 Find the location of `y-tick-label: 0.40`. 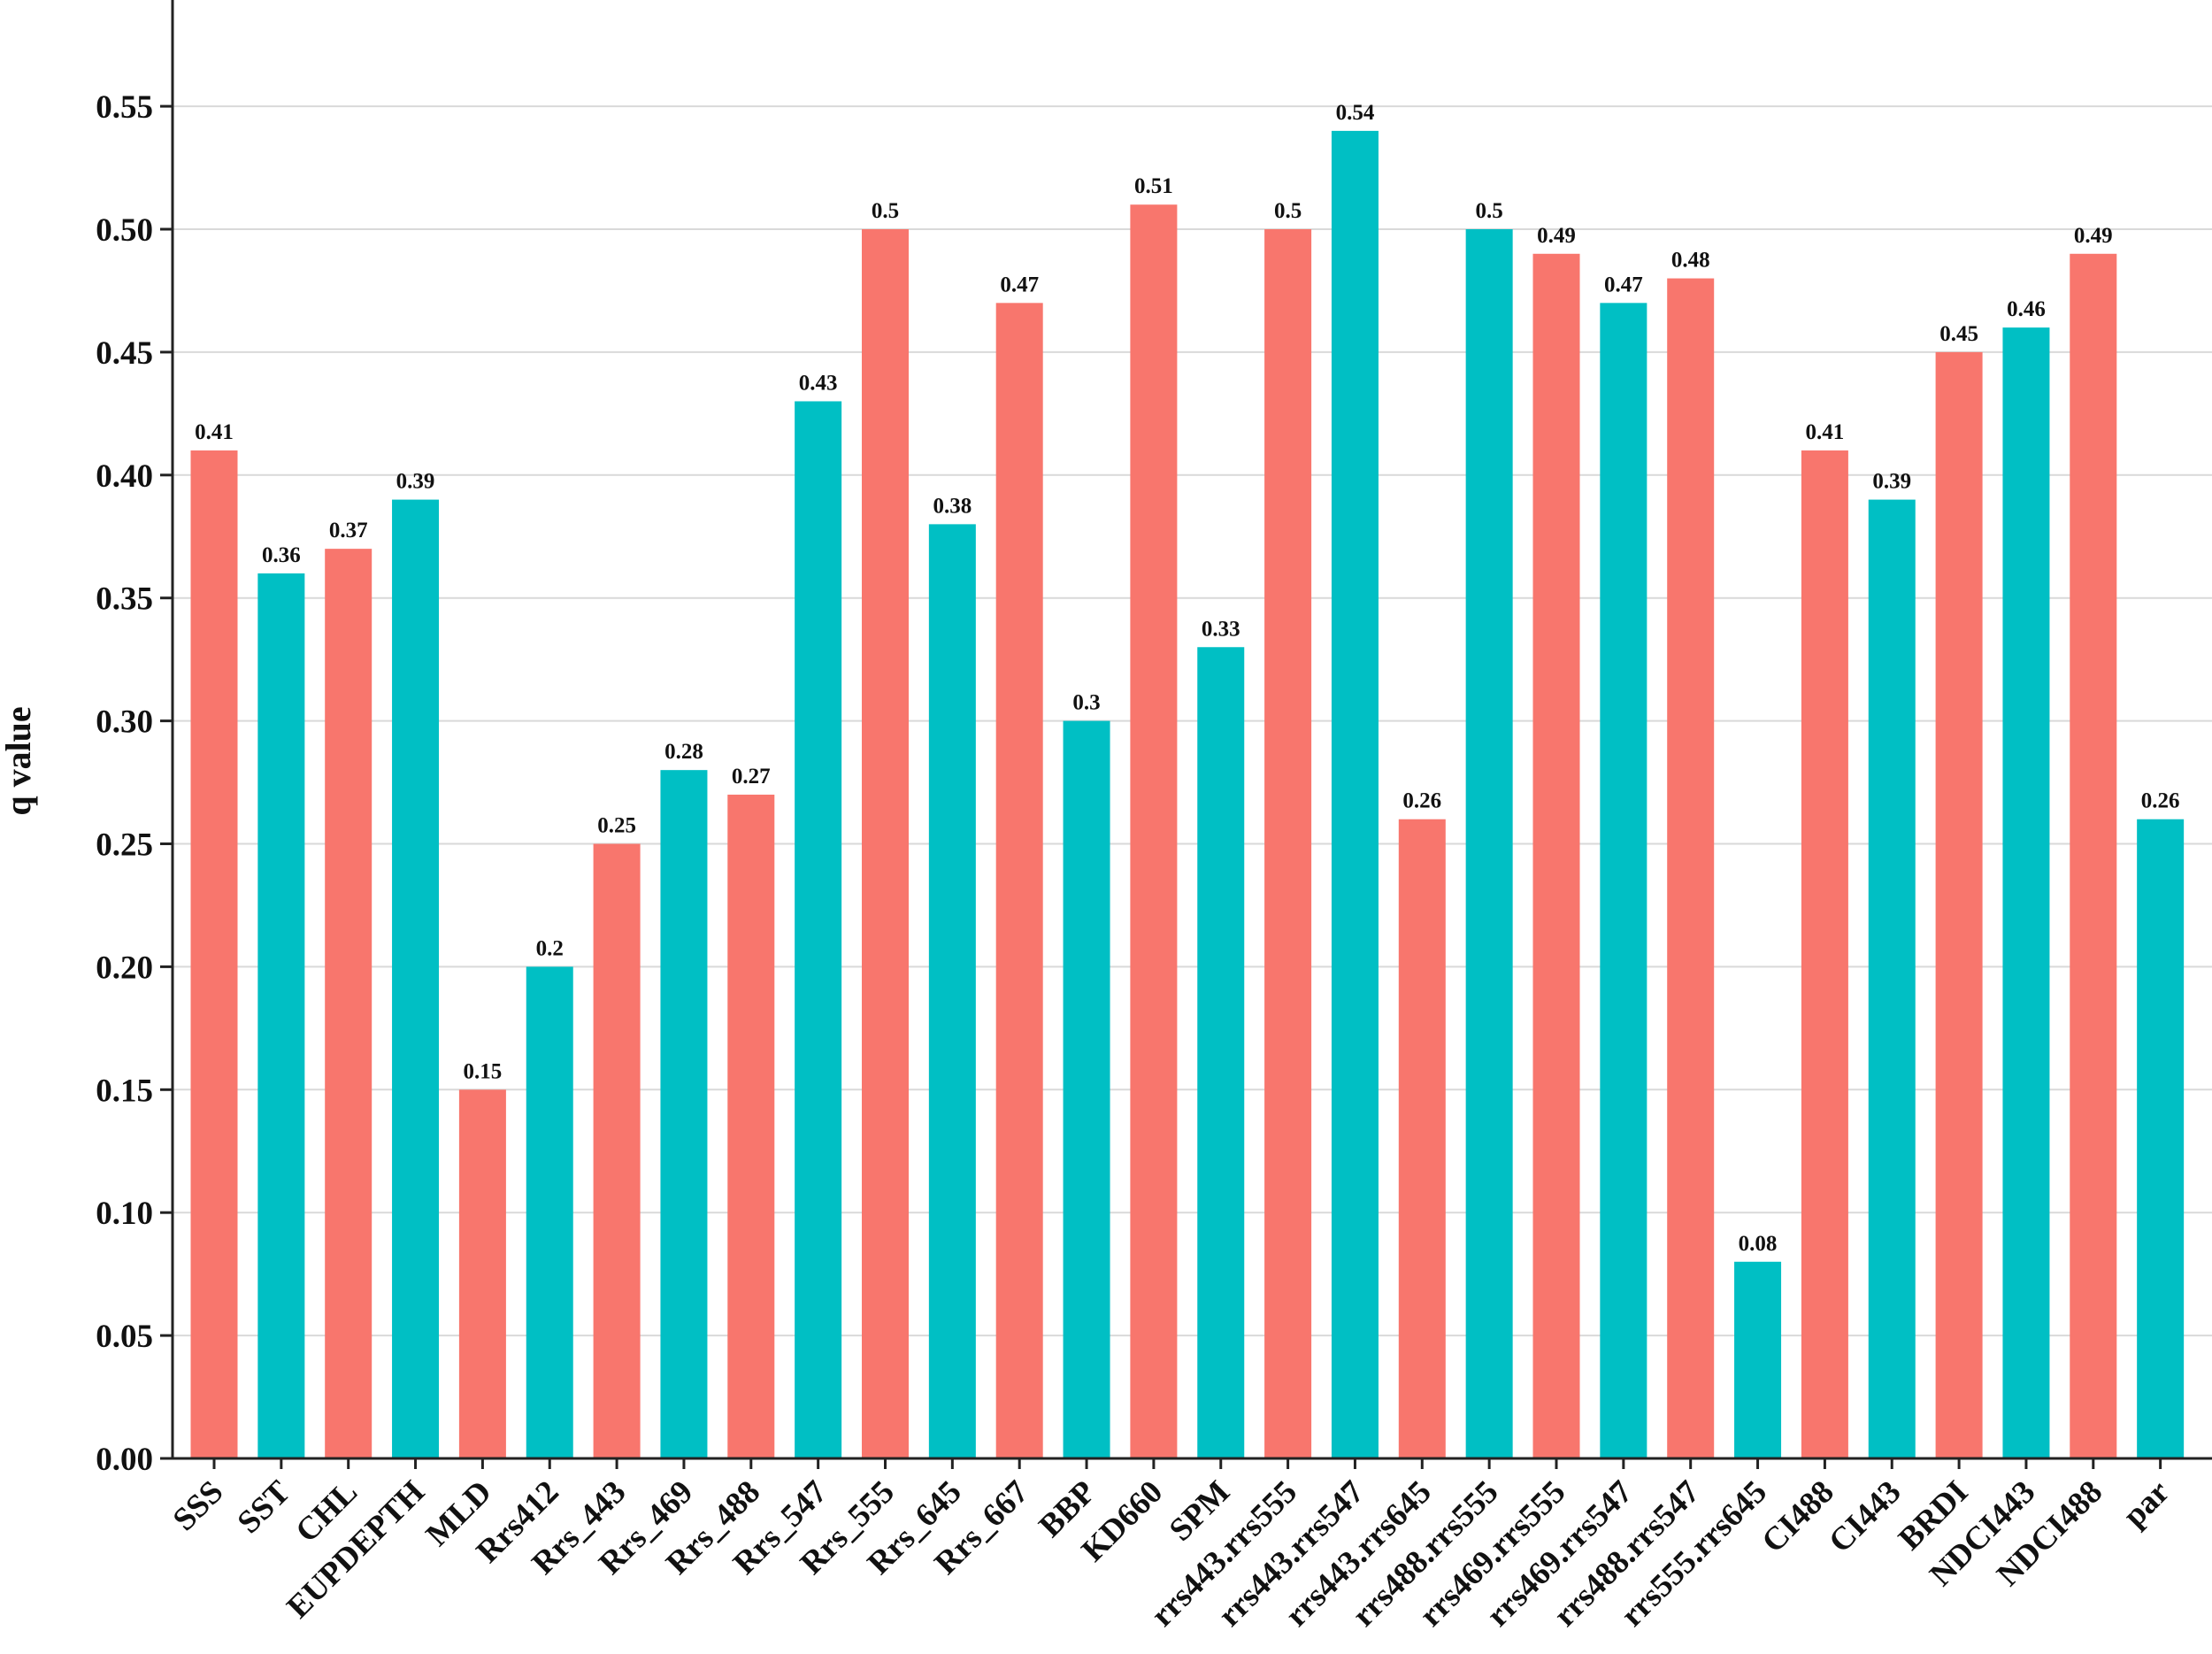

y-tick-label: 0.40 is located at coordinates (125, 476).